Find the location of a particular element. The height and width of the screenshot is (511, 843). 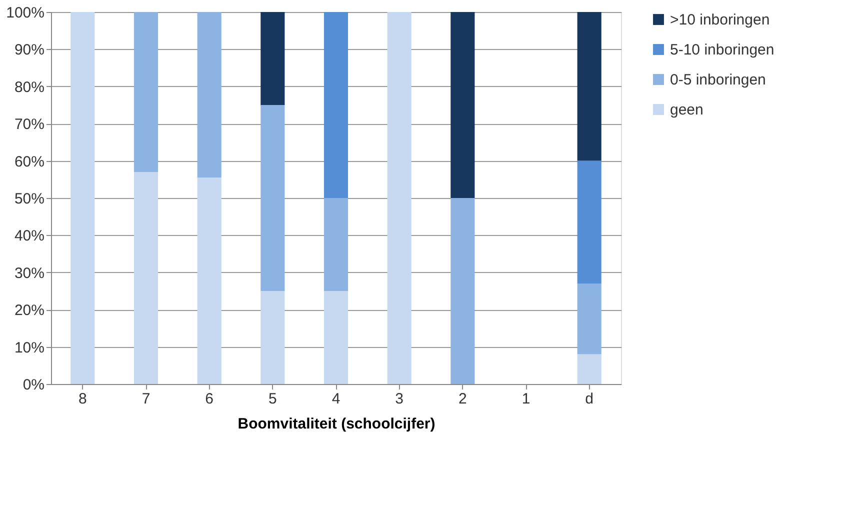

x-tick-label: 4 is located at coordinates (336, 399).